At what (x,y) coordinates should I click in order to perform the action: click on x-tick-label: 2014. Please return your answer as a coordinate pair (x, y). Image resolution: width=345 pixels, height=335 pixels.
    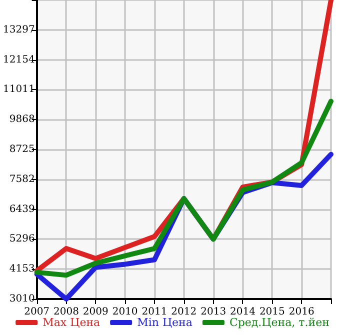
    Looking at the image, I should click on (243, 312).